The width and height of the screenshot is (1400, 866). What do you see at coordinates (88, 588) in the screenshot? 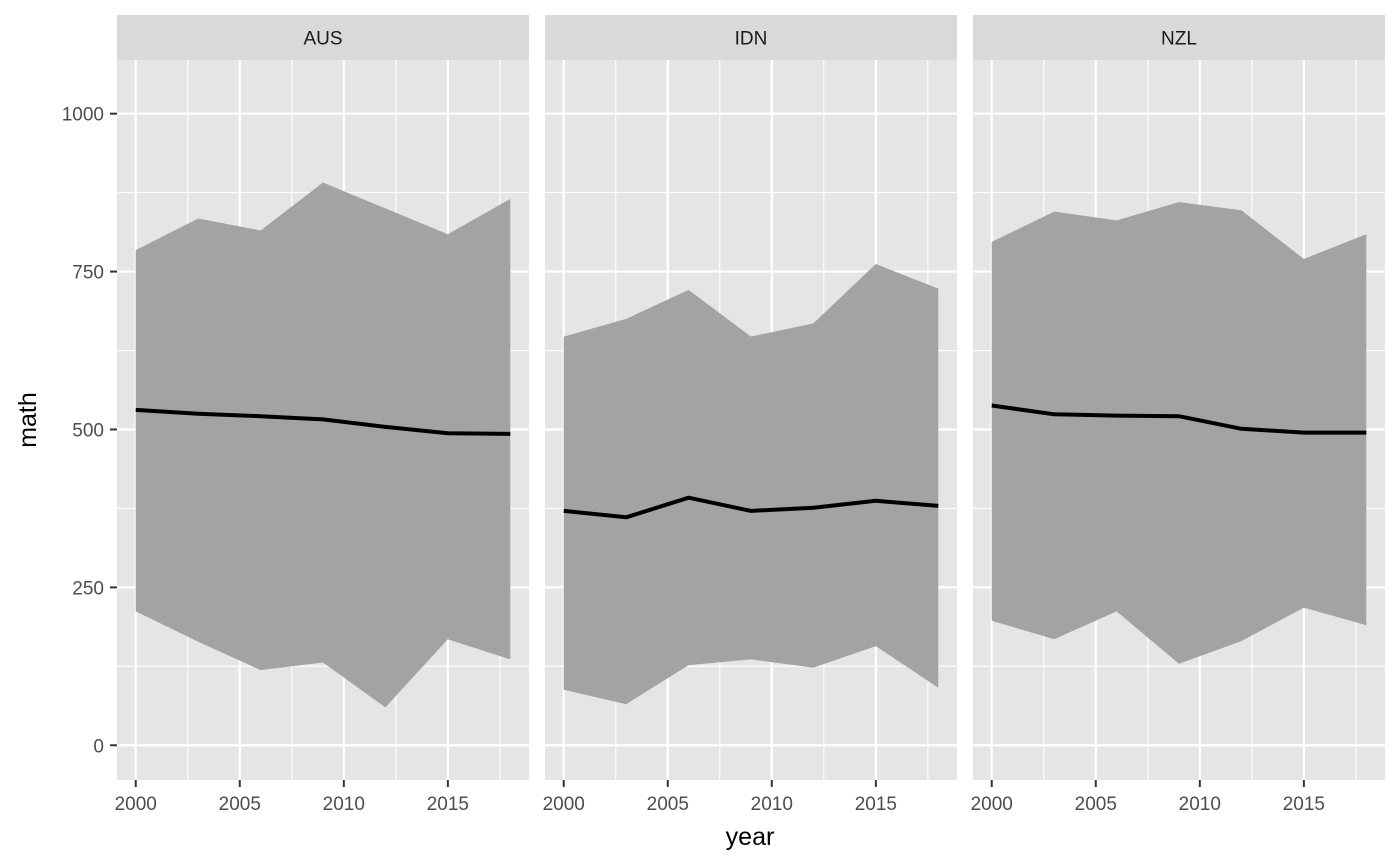
I see `y-tick-label: 250` at bounding box center [88, 588].